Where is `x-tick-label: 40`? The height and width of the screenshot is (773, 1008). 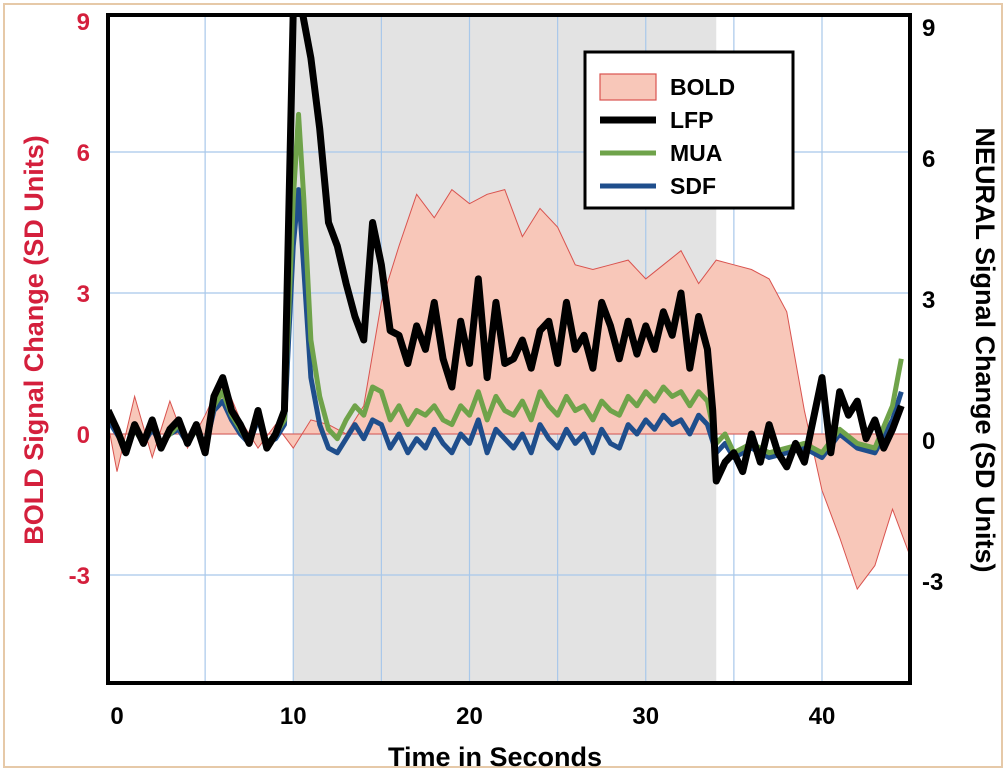 x-tick-label: 40 is located at coordinates (822, 716).